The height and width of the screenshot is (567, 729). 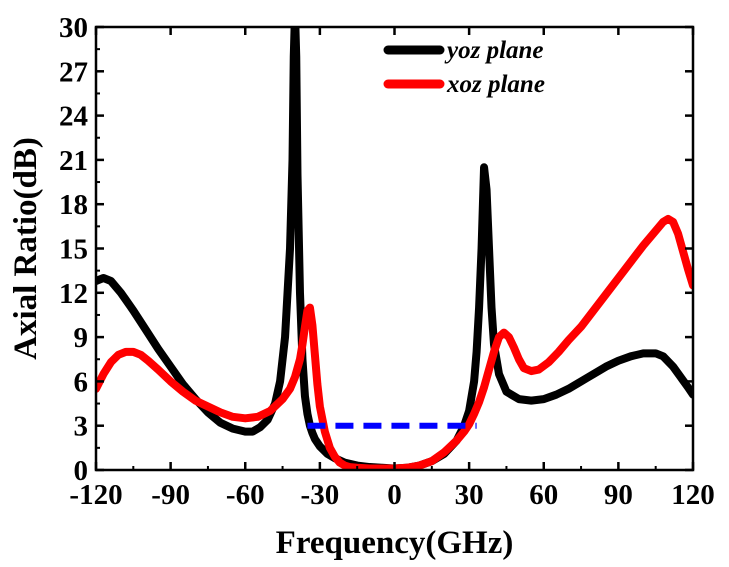 I want to click on x-tick-label: 30, so click(x=469, y=495).